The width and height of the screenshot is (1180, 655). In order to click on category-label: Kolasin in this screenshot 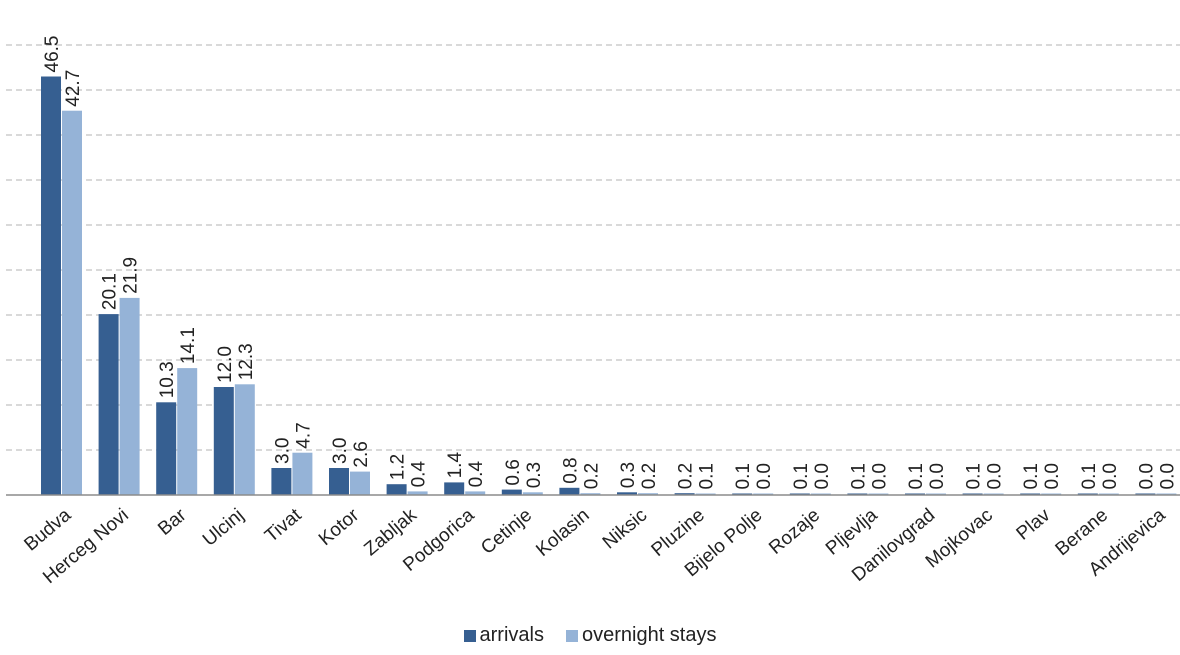, I will do `click(562, 533)`.